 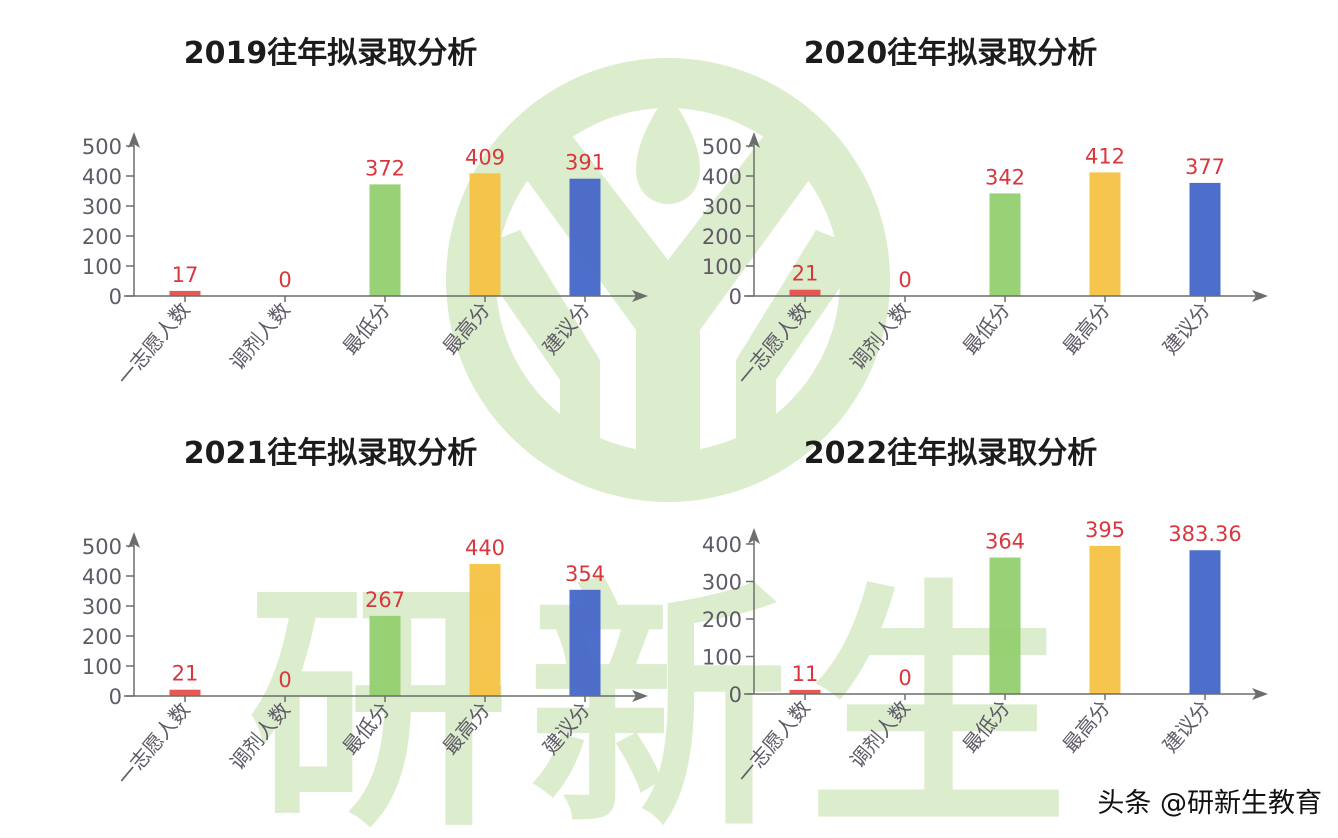 What do you see at coordinates (585, 163) in the screenshot?
I see `value-label: 391` at bounding box center [585, 163].